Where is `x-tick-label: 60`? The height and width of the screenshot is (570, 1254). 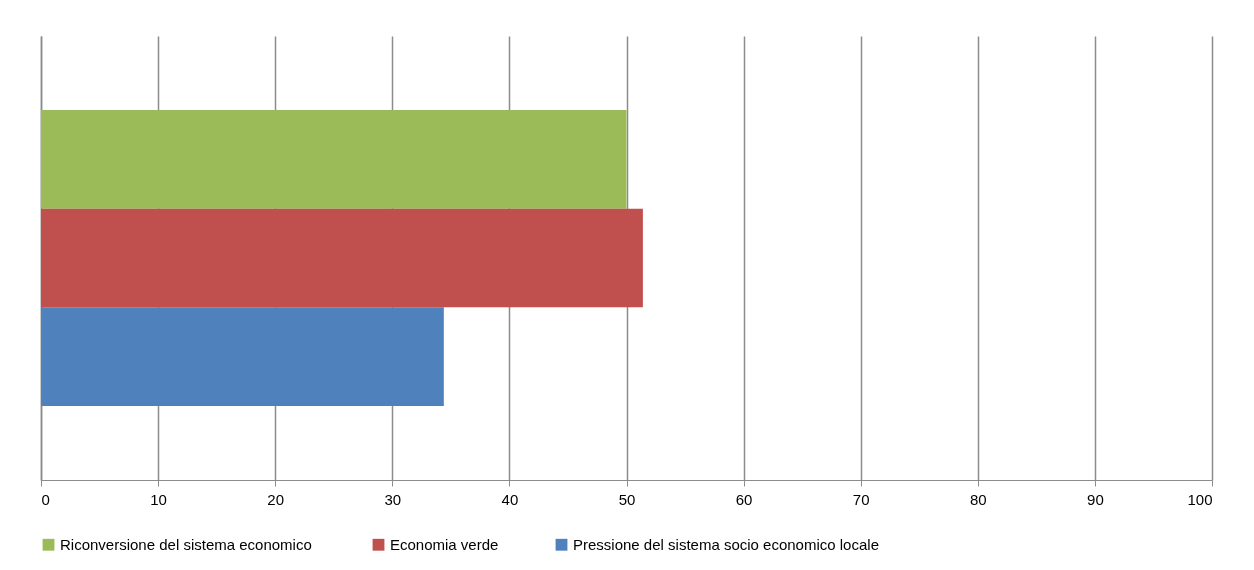
x-tick-label: 60 is located at coordinates (744, 499).